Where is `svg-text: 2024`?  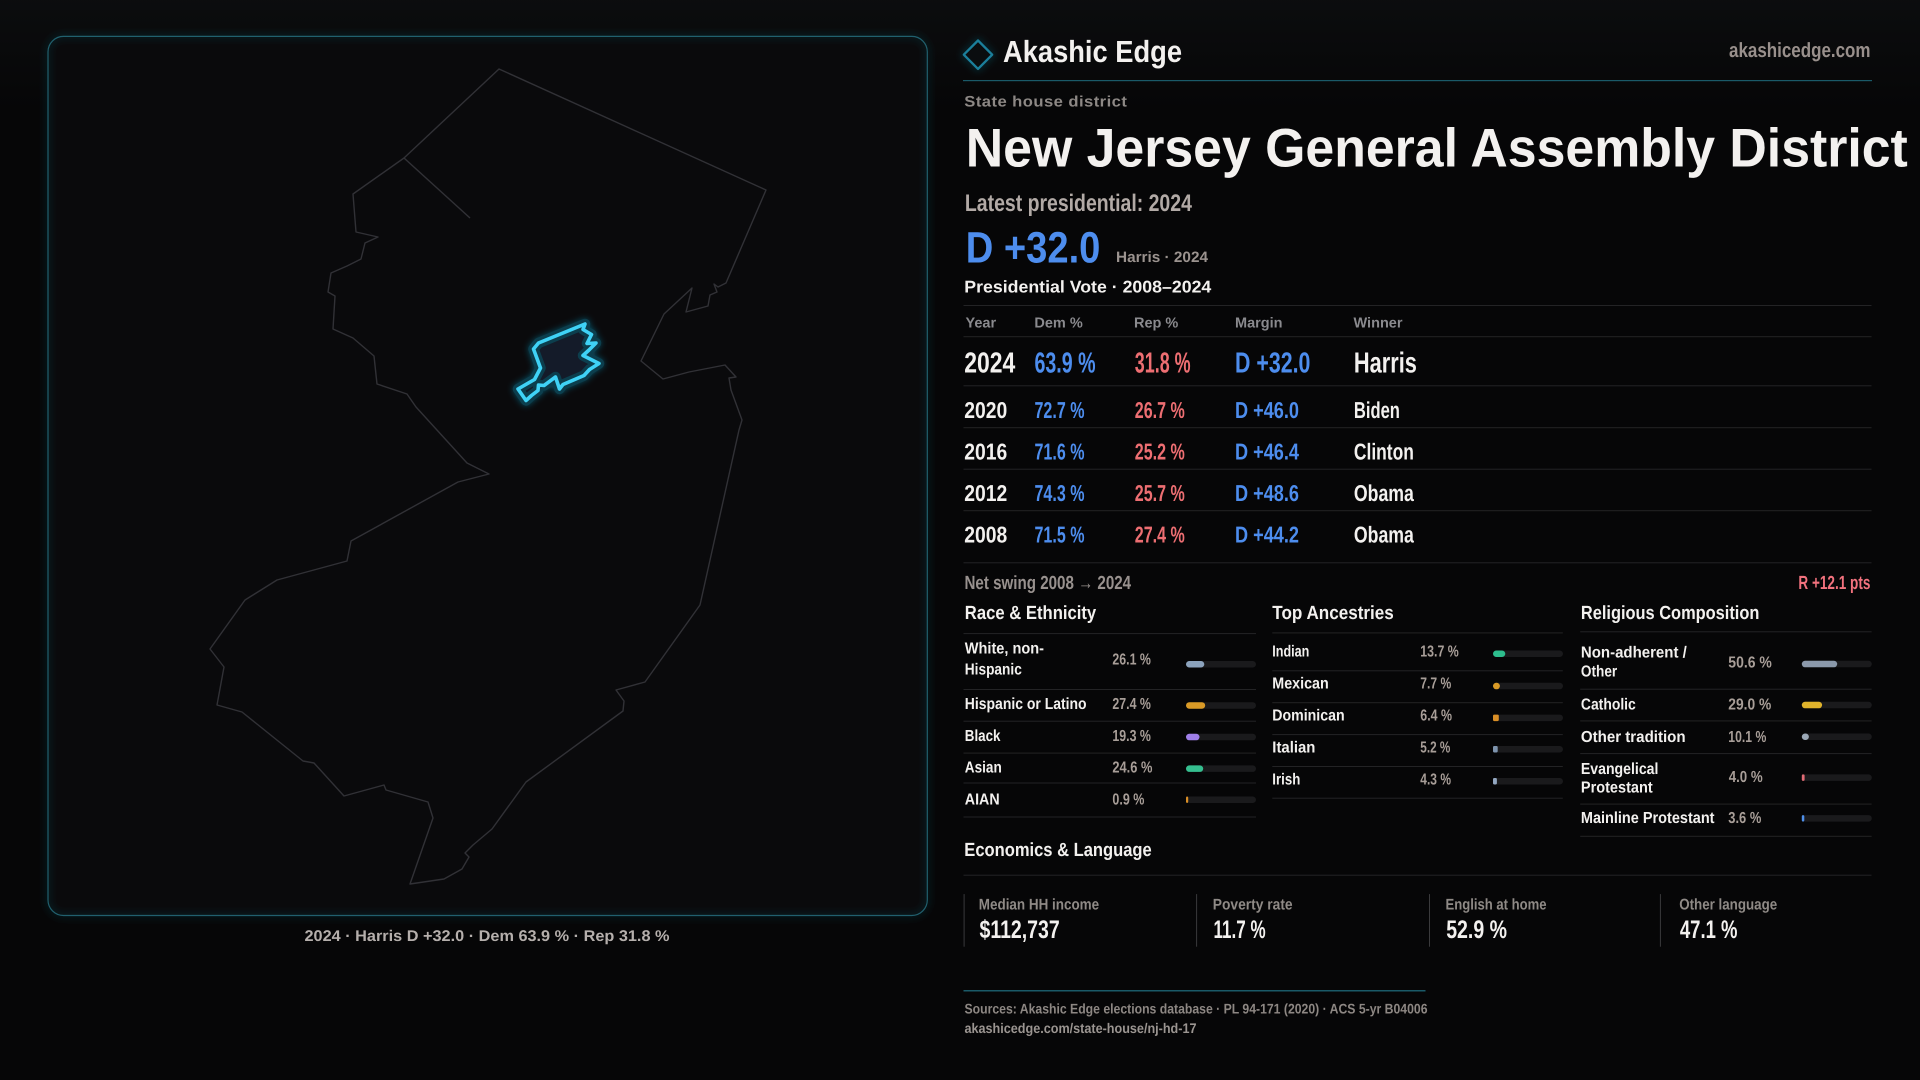 svg-text: 2024 is located at coordinates (989, 363).